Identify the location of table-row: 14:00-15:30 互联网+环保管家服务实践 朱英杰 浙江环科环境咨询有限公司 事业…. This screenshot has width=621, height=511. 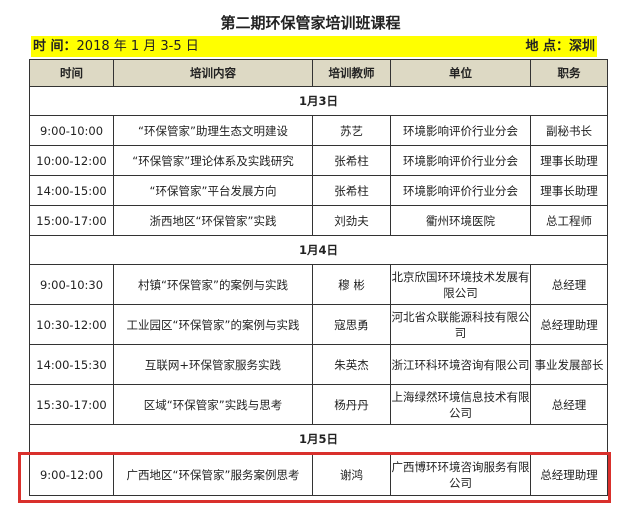
(318, 364).